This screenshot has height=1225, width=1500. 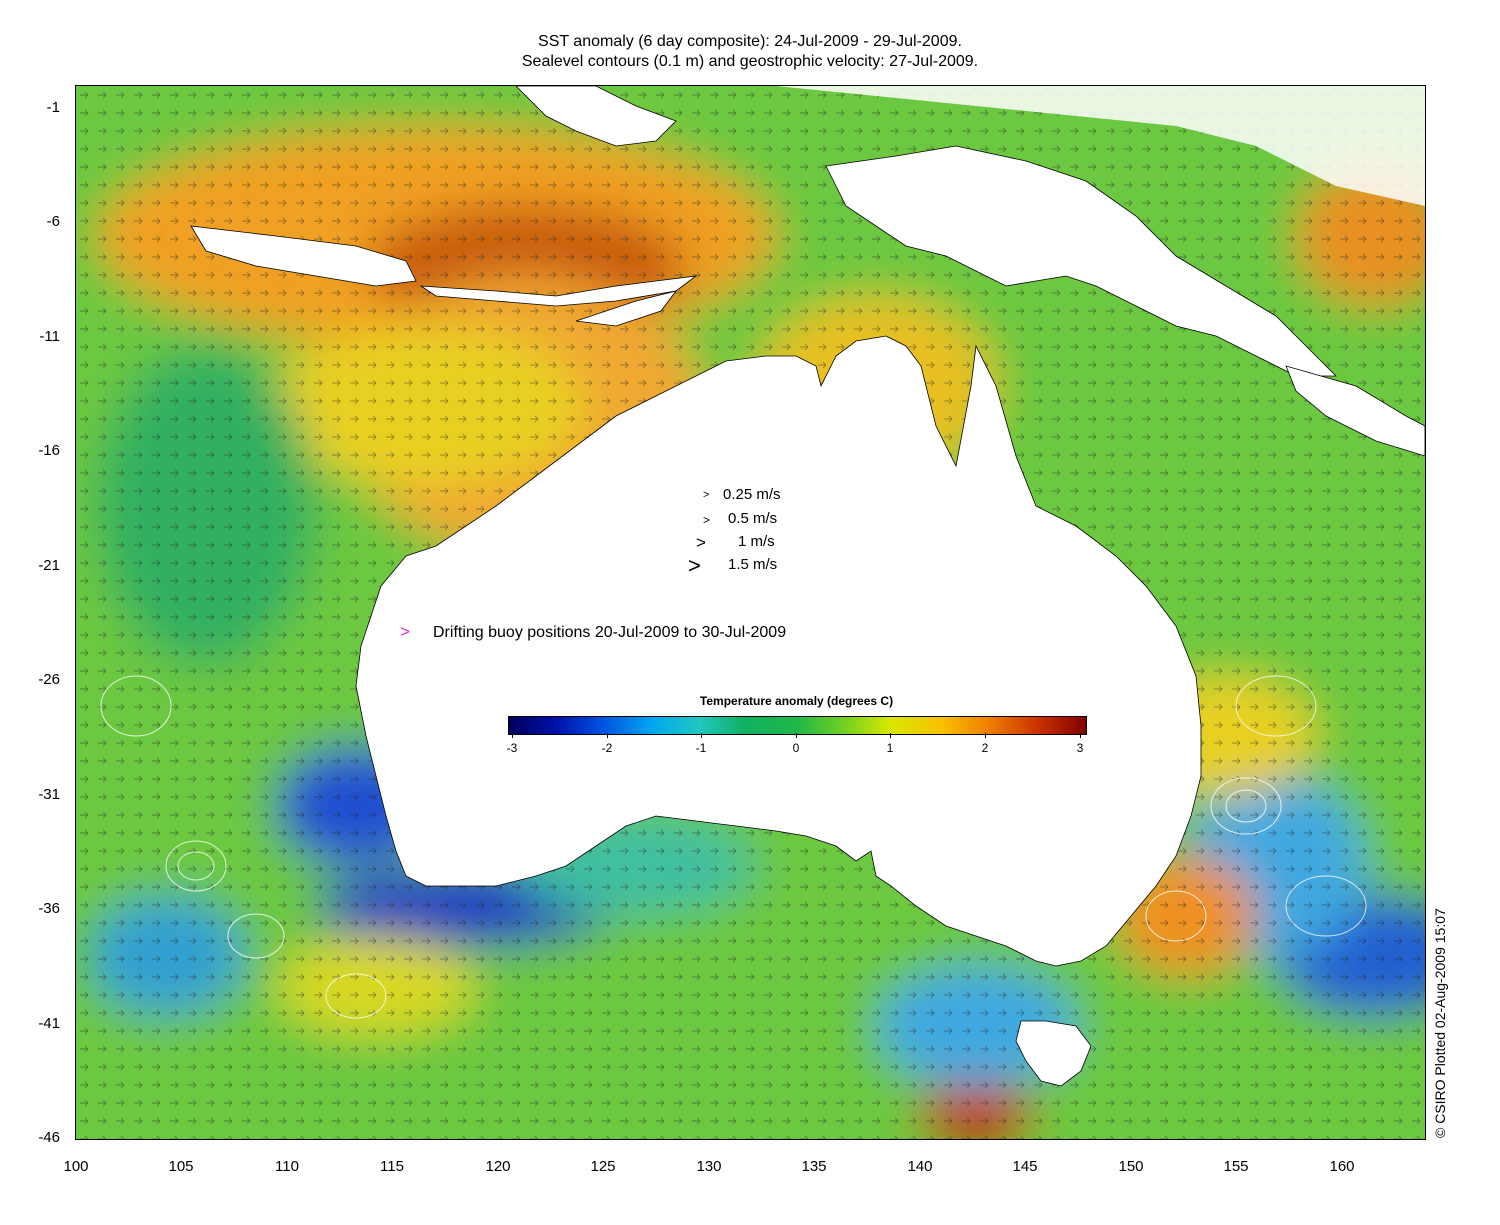 What do you see at coordinates (753, 564) in the screenshot?
I see `velocity-label-3: 1.5 m/s` at bounding box center [753, 564].